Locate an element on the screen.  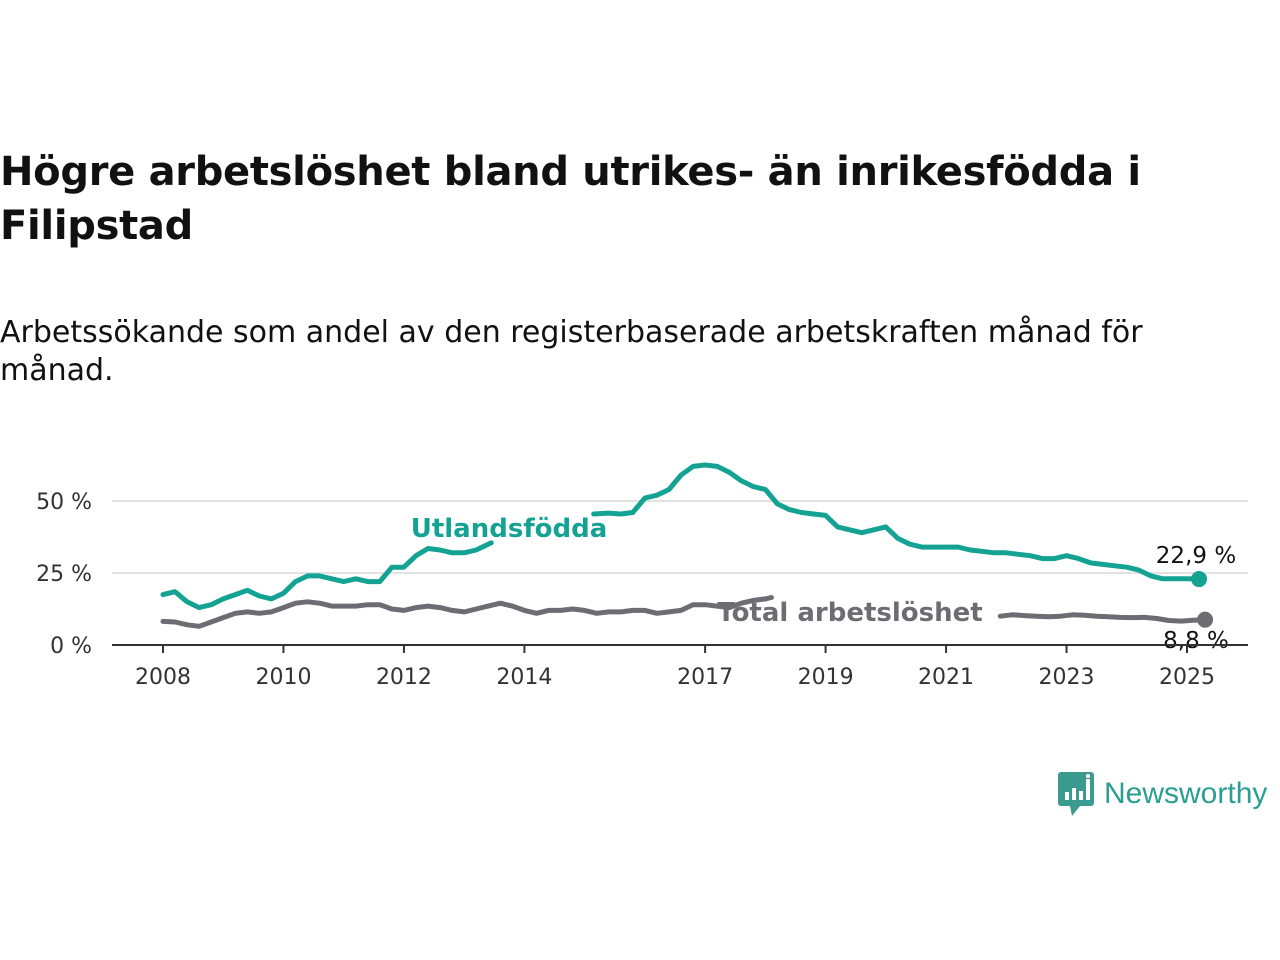
x-tick-label: 2014 is located at coordinates (524, 677).